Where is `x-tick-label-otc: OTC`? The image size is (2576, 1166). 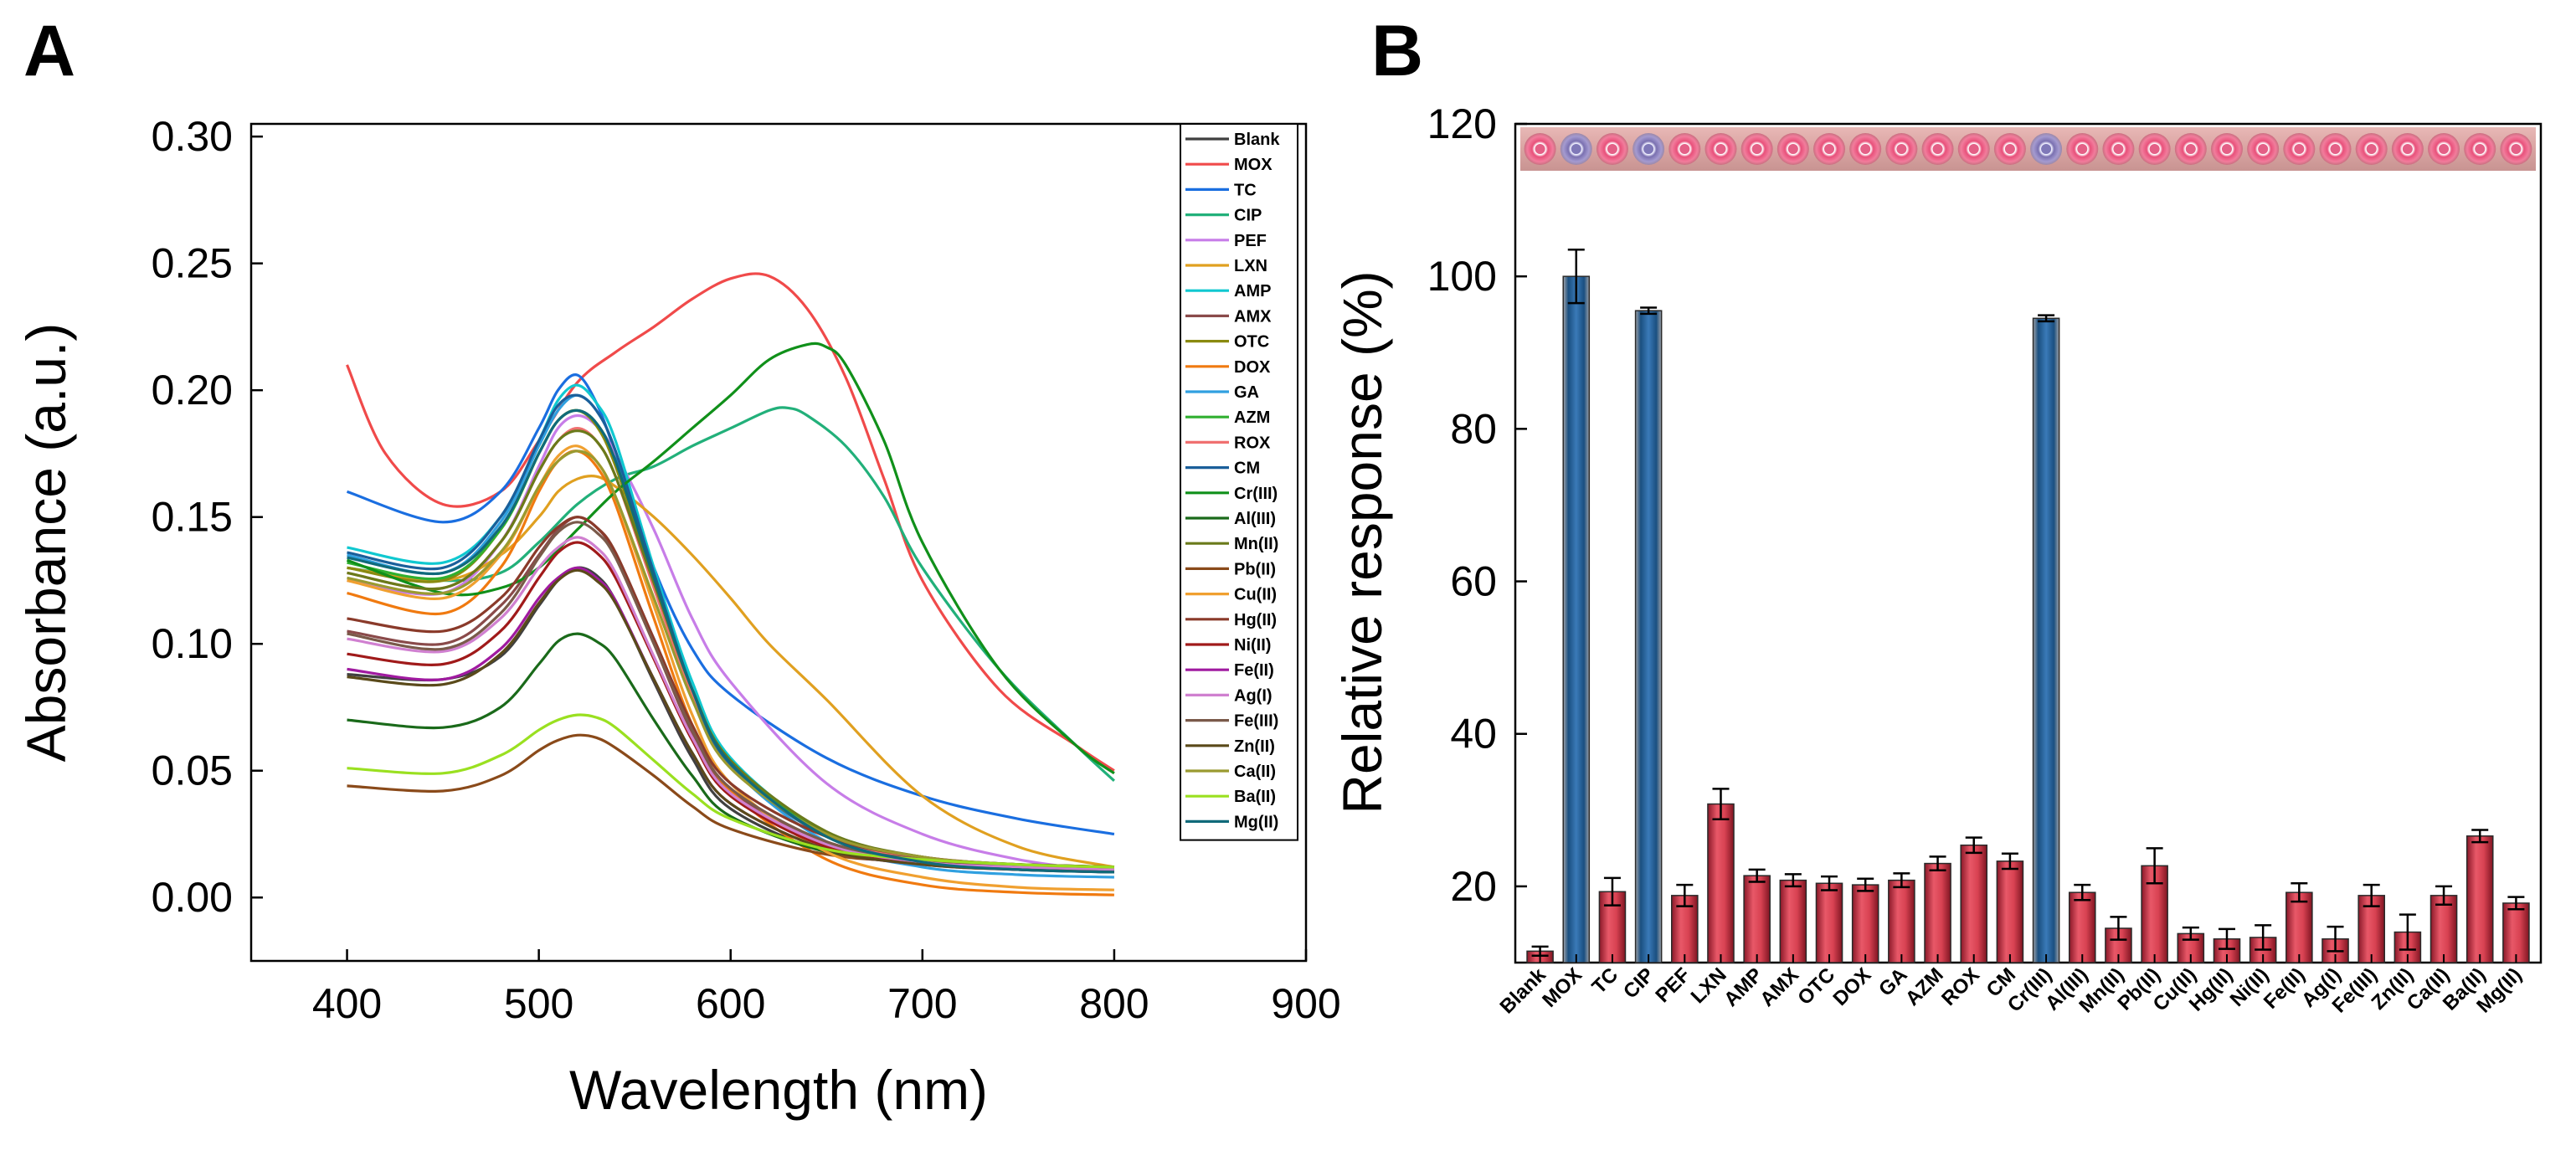
x-tick-label-otc: OTC is located at coordinates (1816, 986).